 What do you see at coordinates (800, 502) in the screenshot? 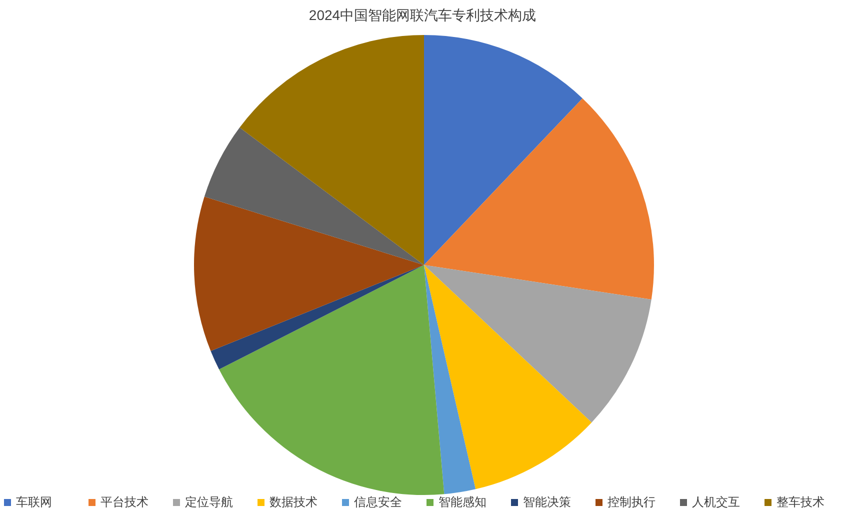
I see `legend-label: 整车技术` at bounding box center [800, 502].